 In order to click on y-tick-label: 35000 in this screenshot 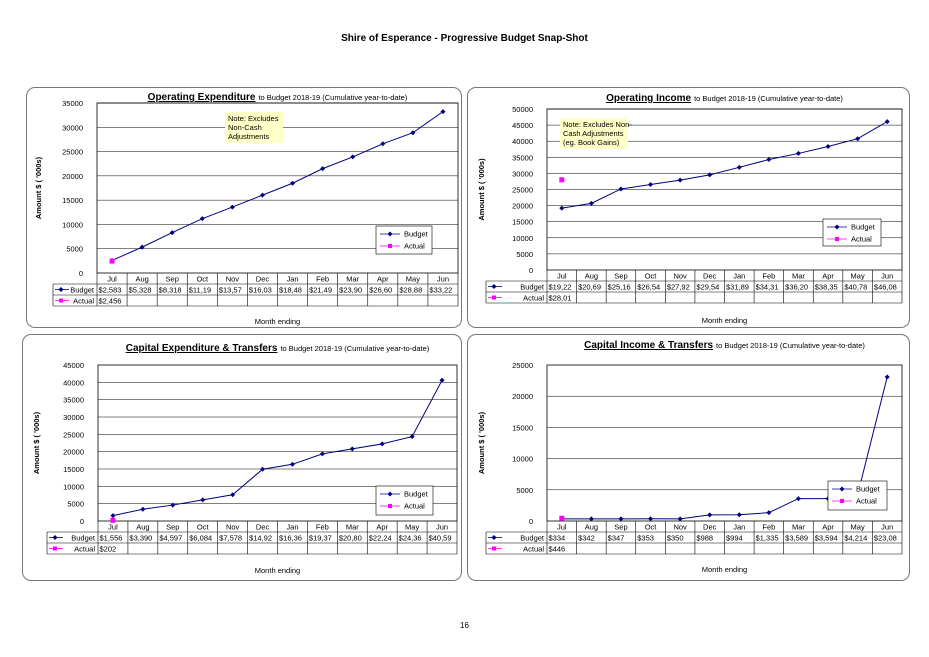, I will do `click(73, 400)`.